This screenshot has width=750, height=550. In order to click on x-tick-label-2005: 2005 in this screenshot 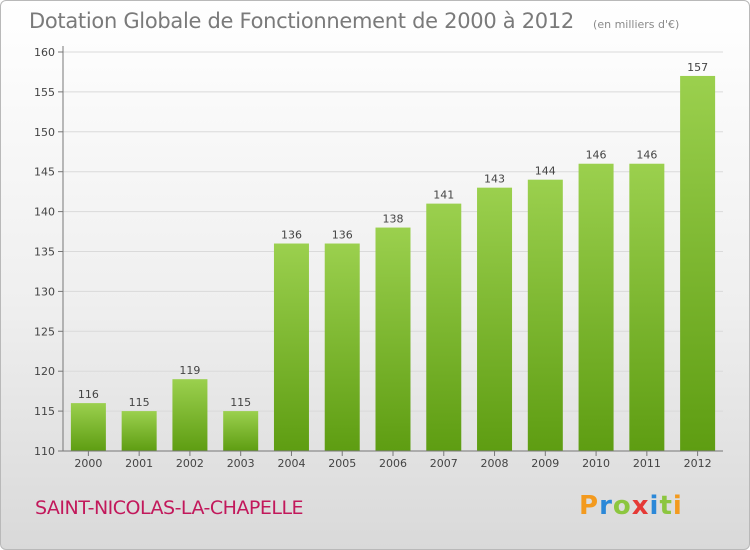, I will do `click(342, 463)`.